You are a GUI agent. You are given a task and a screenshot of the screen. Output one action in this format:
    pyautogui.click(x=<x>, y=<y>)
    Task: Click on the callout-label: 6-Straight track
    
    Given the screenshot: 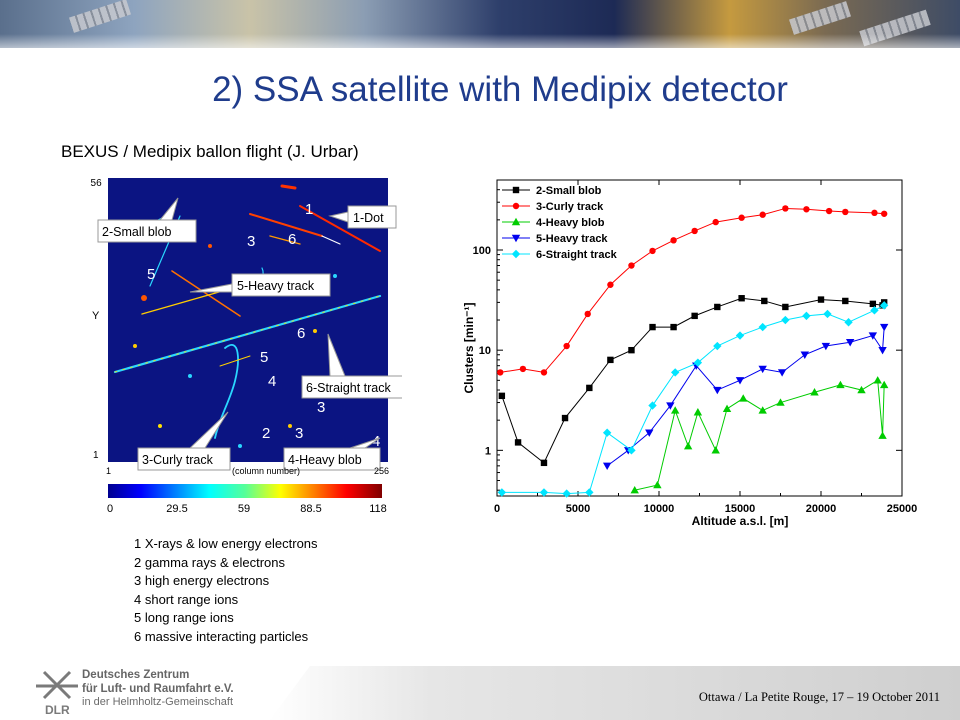 What is the action you would take?
    pyautogui.click(x=349, y=388)
    